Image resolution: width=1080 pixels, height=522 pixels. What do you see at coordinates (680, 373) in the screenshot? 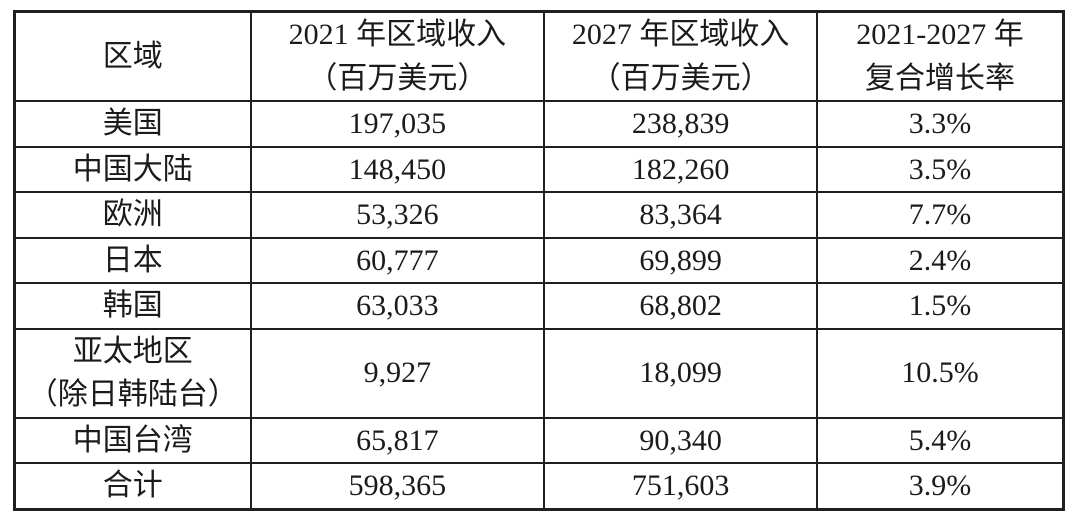
I see `cell-revenue-2027: 18,099` at bounding box center [680, 373].